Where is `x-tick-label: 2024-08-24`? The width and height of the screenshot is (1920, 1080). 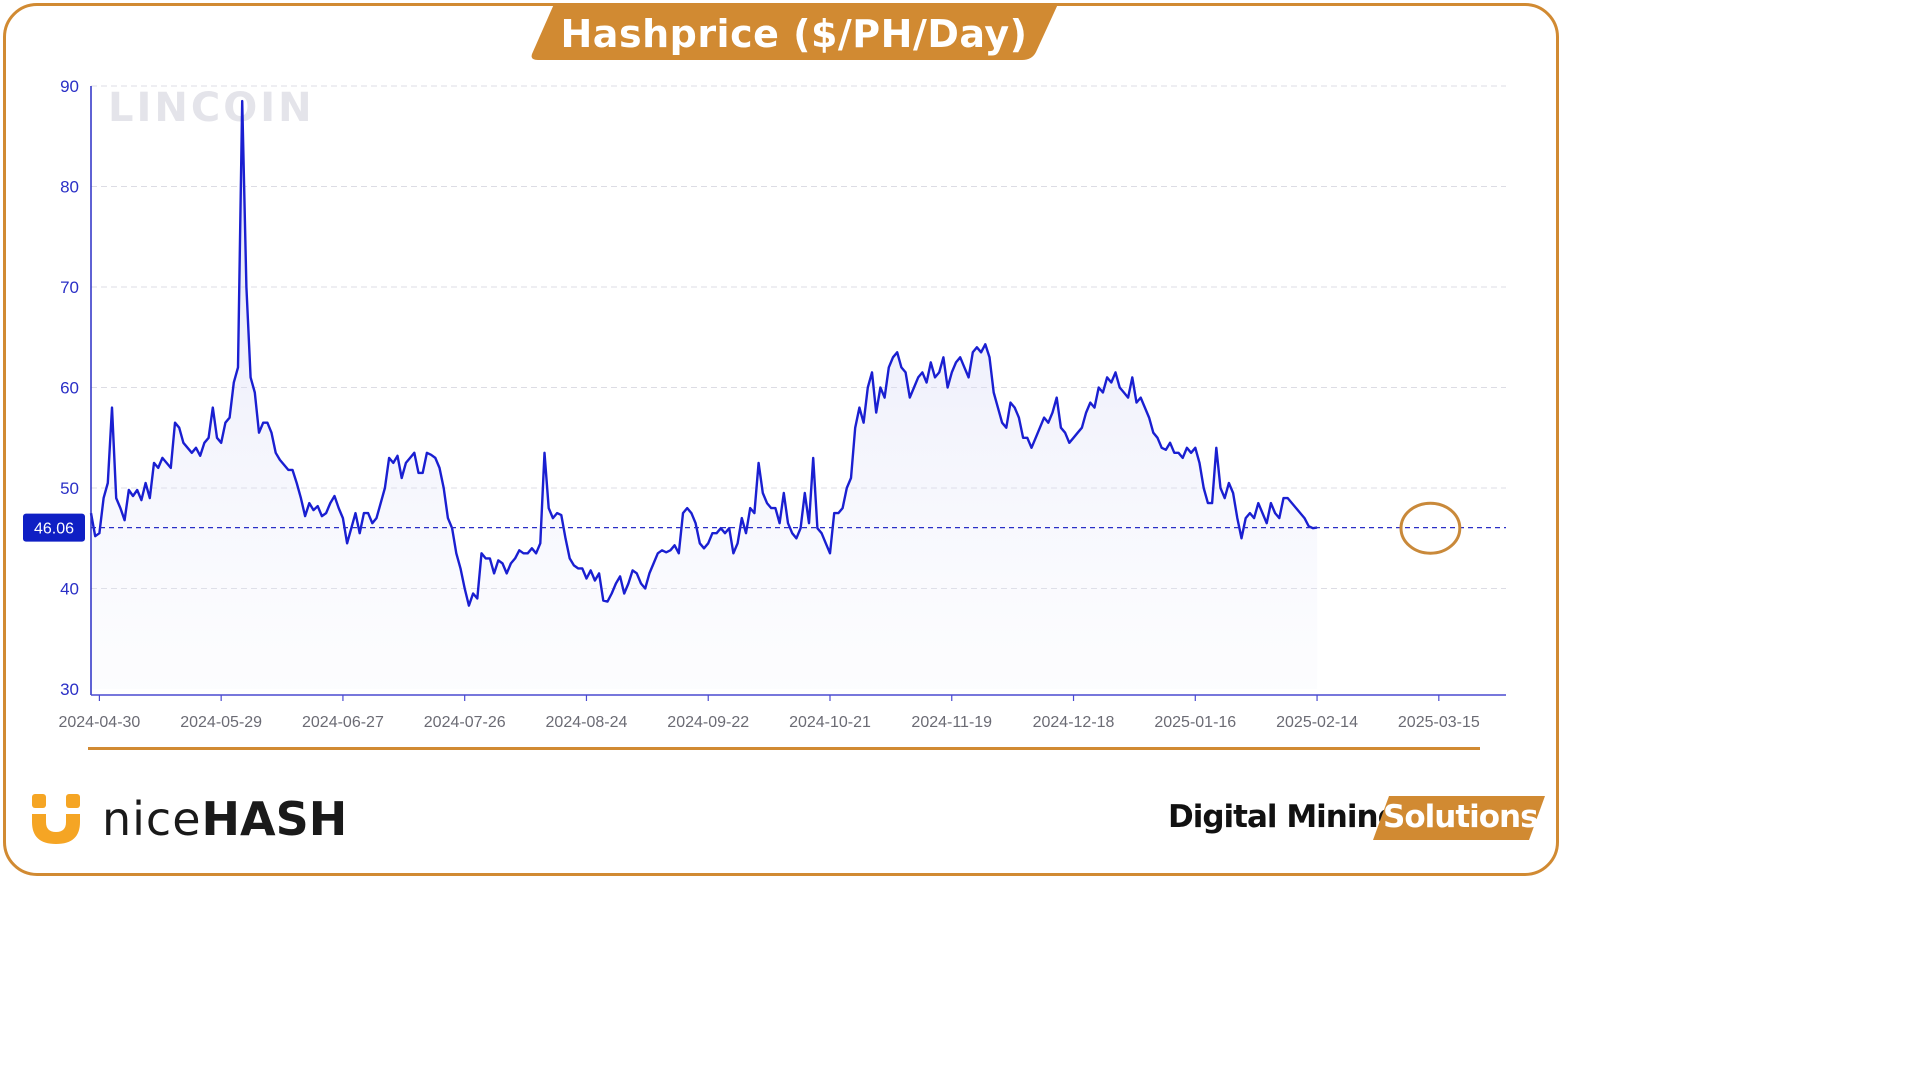 x-tick-label: 2024-08-24 is located at coordinates (587, 722).